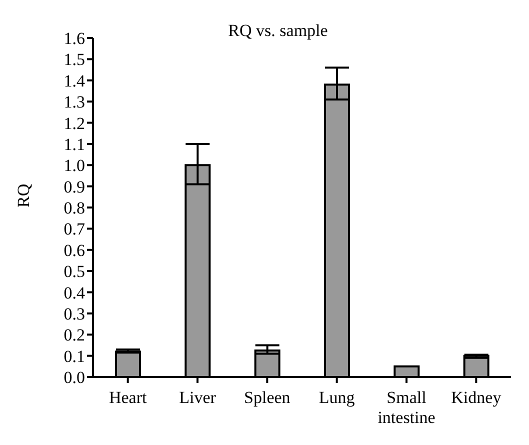 This screenshot has height=445, width=529. I want to click on y-tick-label: 1.3, so click(74, 102).